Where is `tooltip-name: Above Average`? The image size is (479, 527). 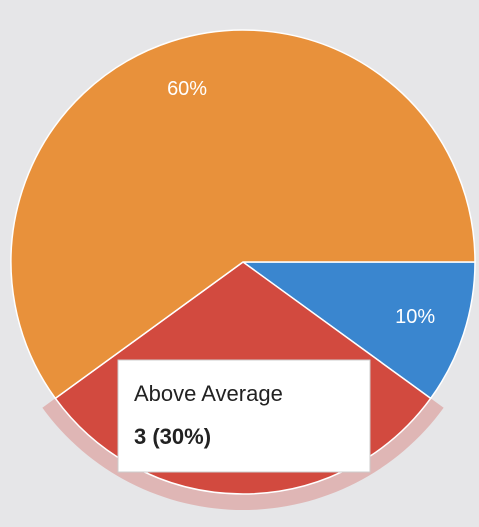 tooltip-name: Above Average is located at coordinates (208, 393).